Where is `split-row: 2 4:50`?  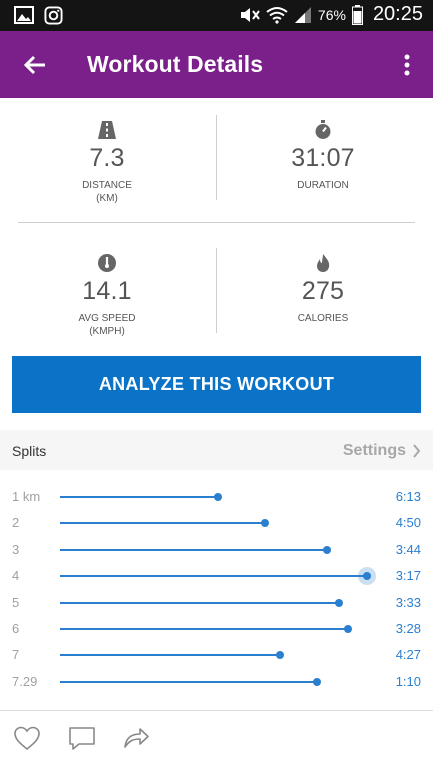 split-row: 2 4:50 is located at coordinates (216, 523).